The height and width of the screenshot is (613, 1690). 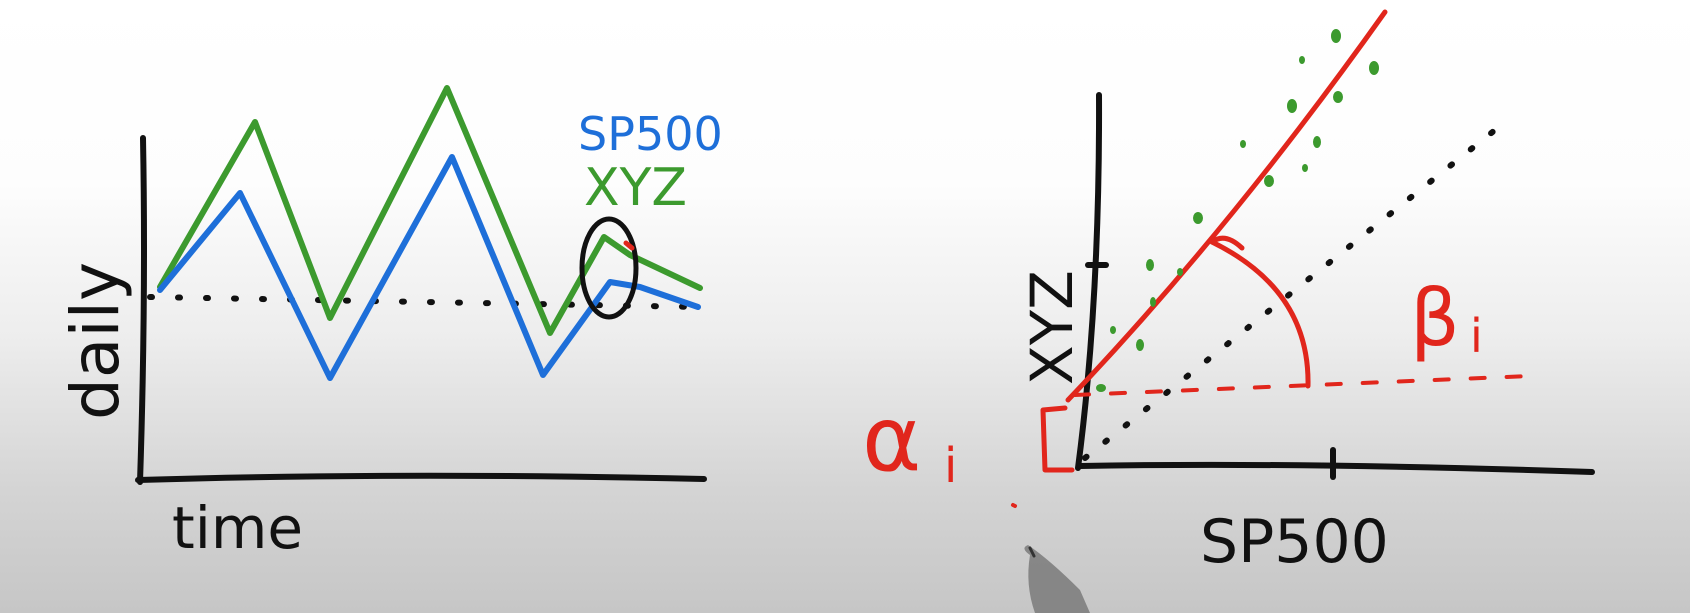 What do you see at coordinates (1227, 243) in the screenshot?
I see `beta-arc-start` at bounding box center [1227, 243].